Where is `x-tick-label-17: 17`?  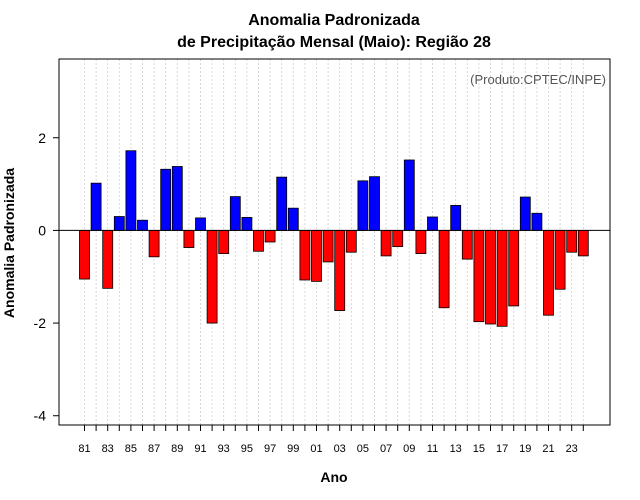
x-tick-label-17: 17 is located at coordinates (502, 449).